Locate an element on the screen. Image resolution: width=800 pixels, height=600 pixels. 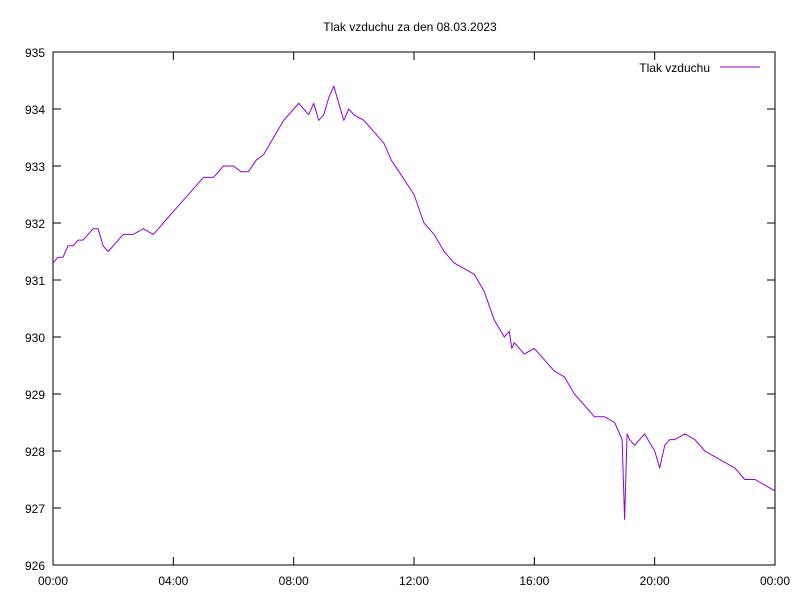
y-tick-label: 927 is located at coordinates (35, 509).